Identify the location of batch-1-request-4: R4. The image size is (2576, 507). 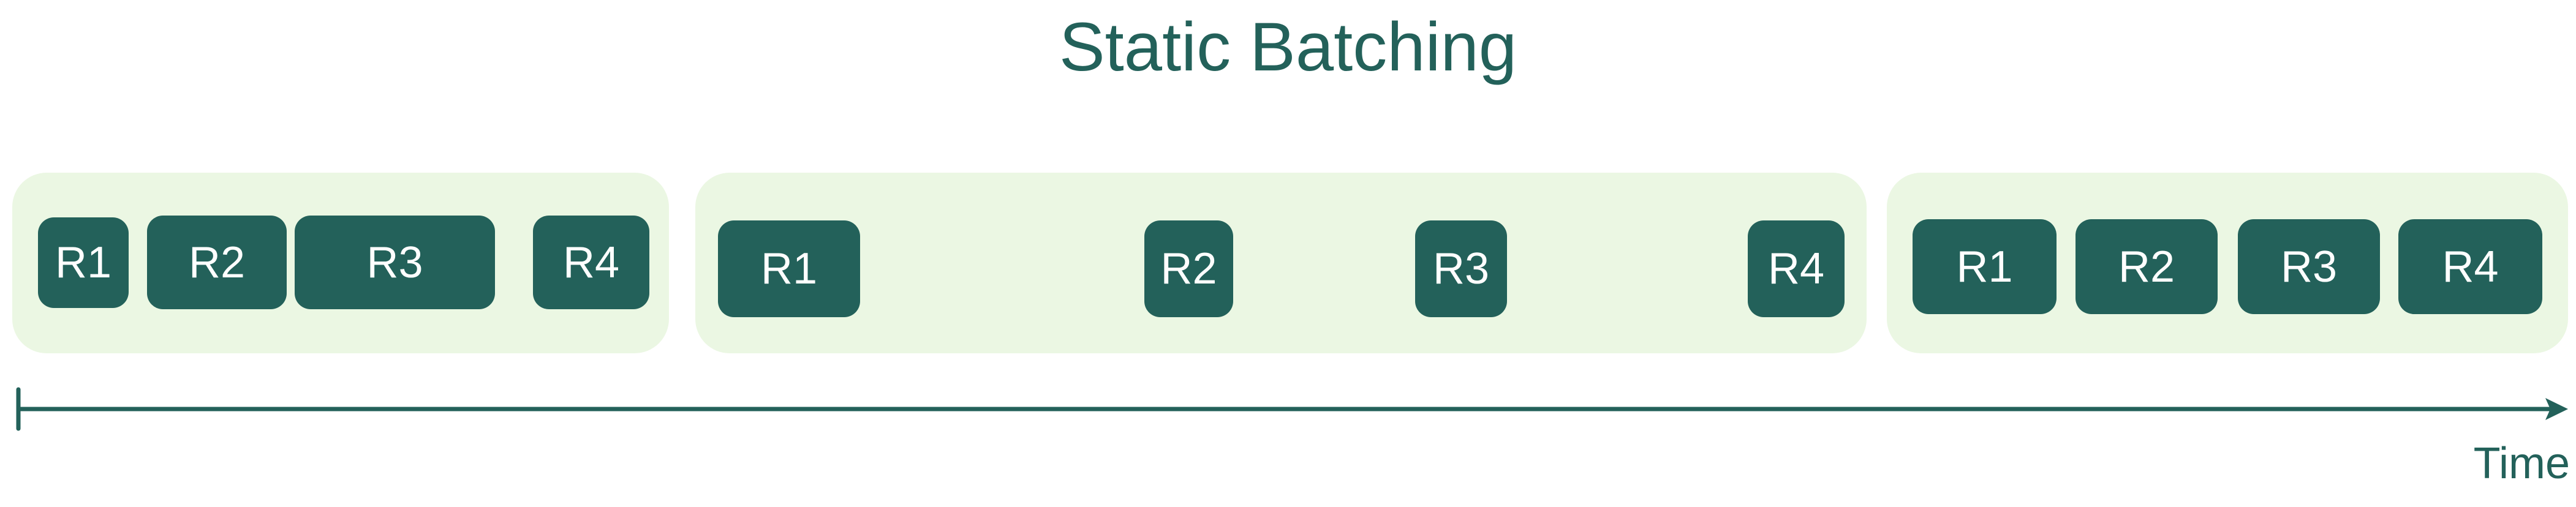
(591, 262).